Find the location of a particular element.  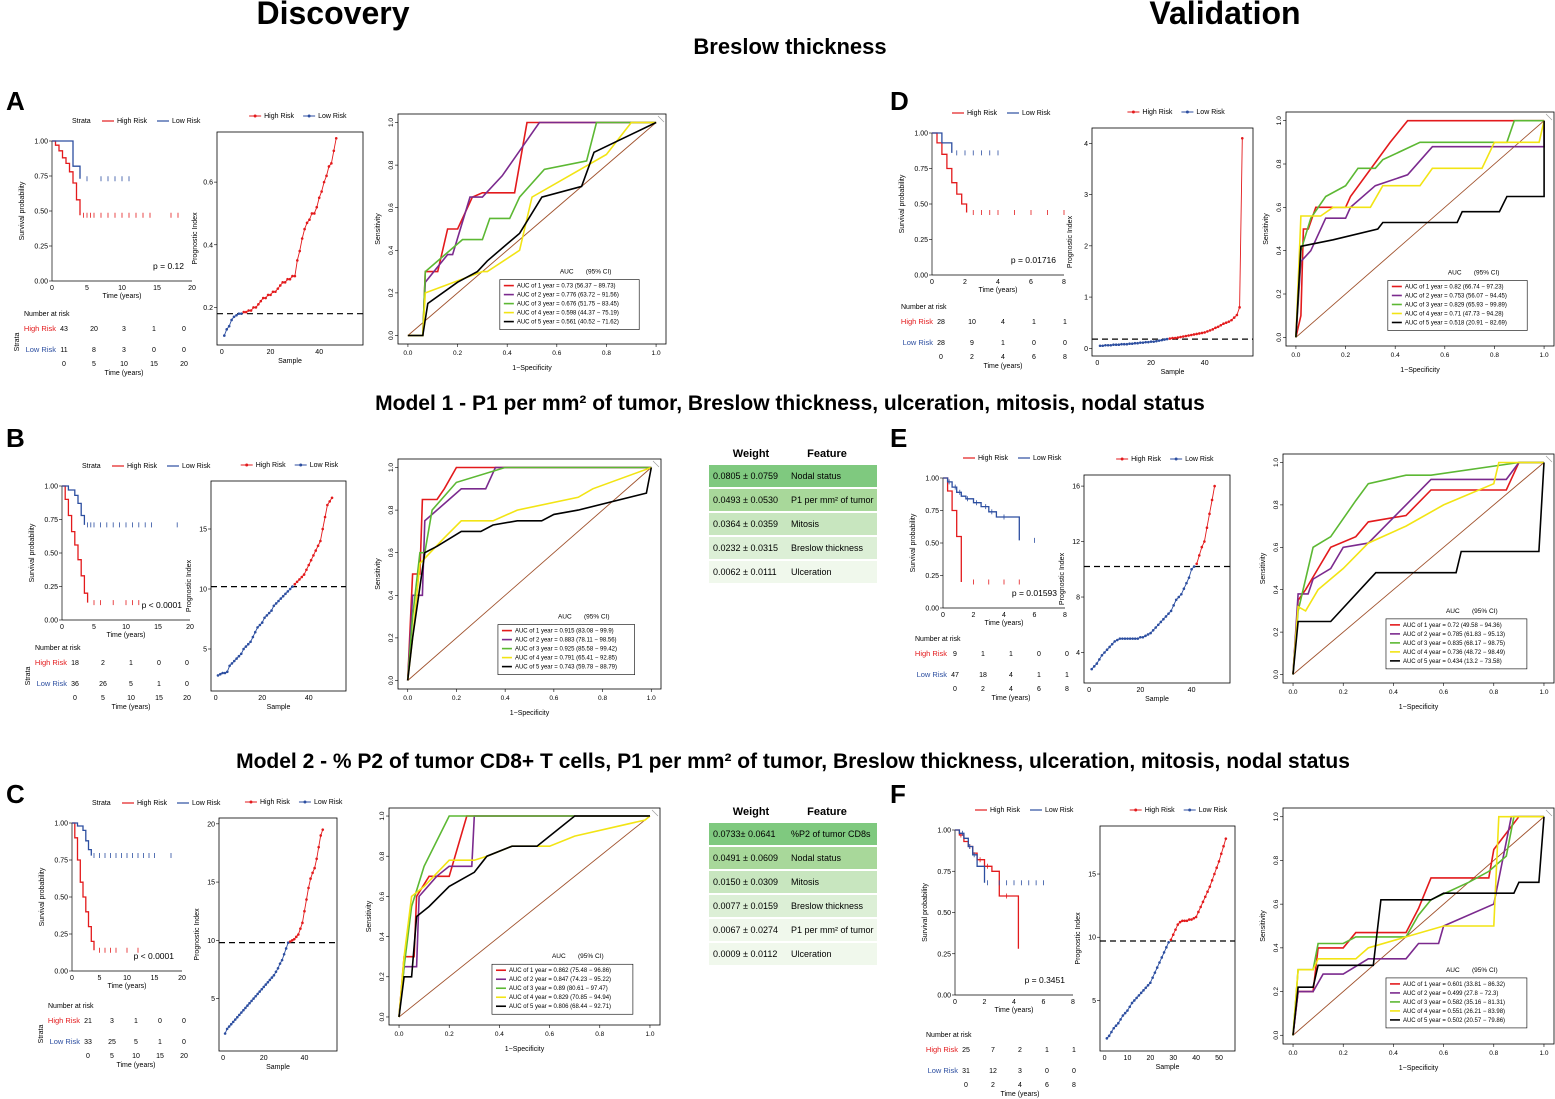

weight-table-feature-cell: Ulceration is located at coordinates (811, 572).